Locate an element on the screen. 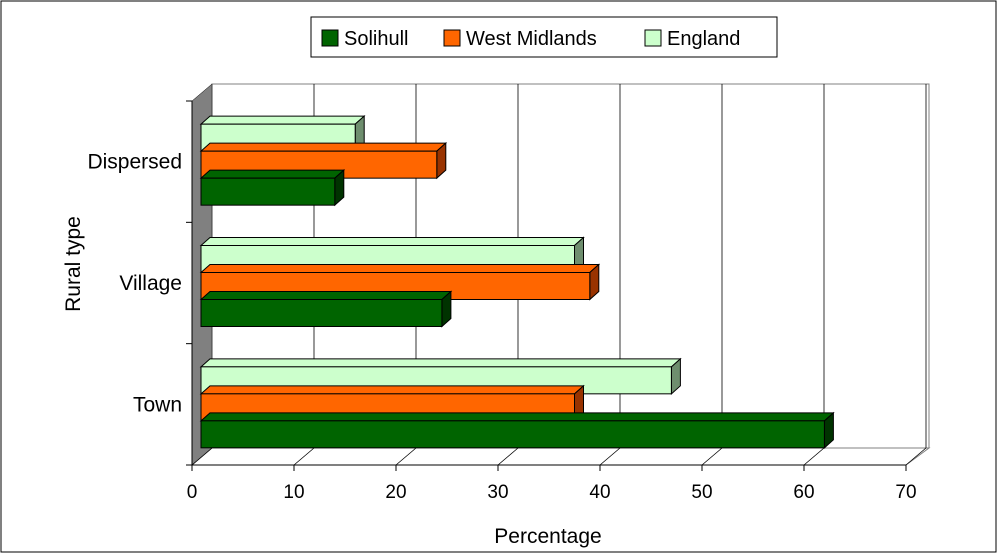  y-tick-label: Village is located at coordinates (150, 283).